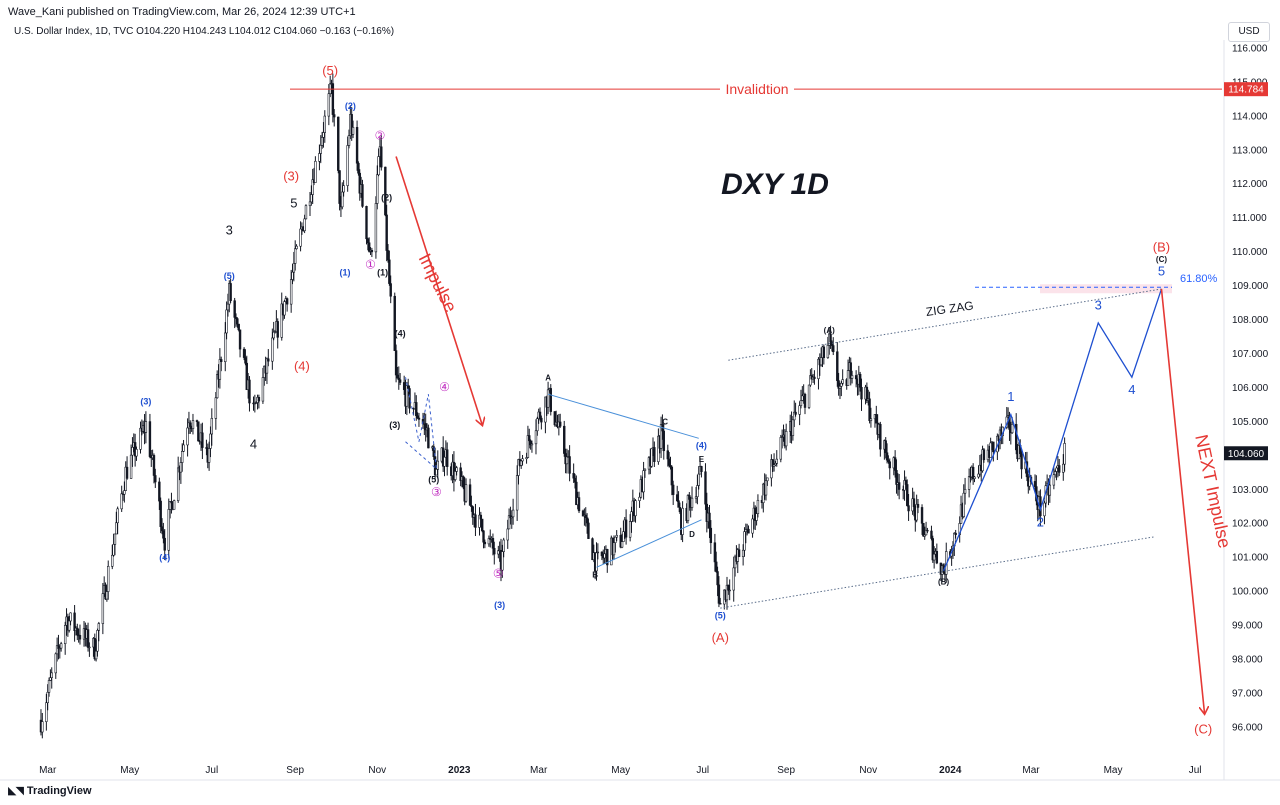 The image size is (1280, 805). I want to click on y-tick-label: 97.000, so click(1247, 693).